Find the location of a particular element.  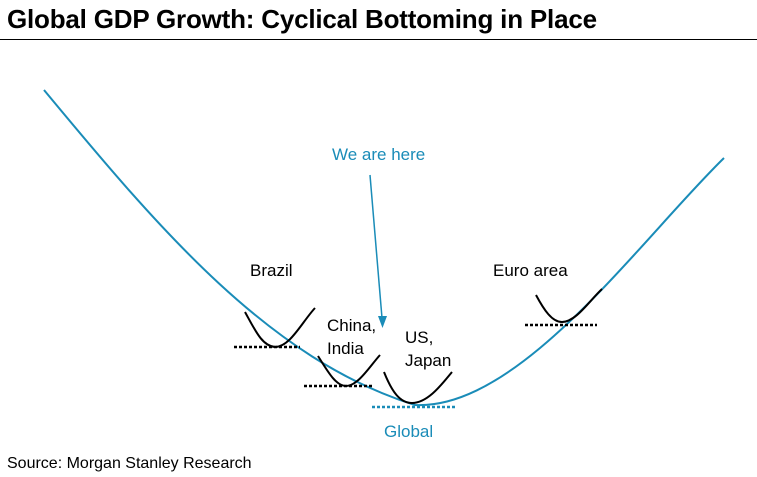

we-are-here-arrow is located at coordinates (376, 246).